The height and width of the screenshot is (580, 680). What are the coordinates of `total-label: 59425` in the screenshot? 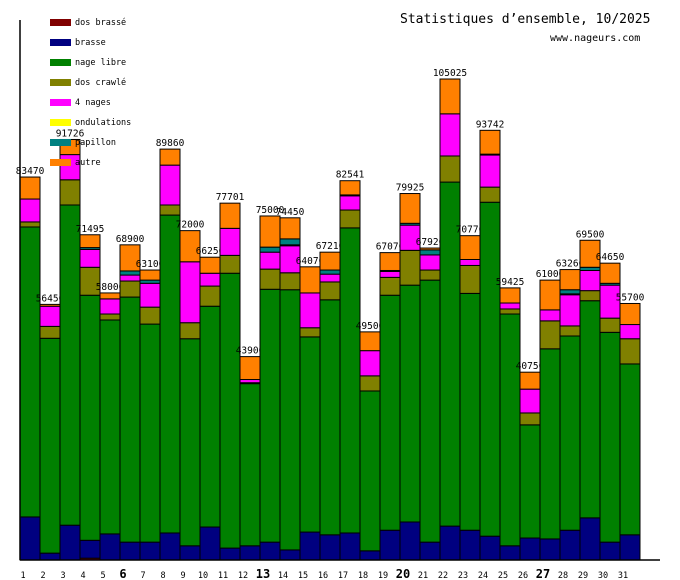 It's located at (510, 282).